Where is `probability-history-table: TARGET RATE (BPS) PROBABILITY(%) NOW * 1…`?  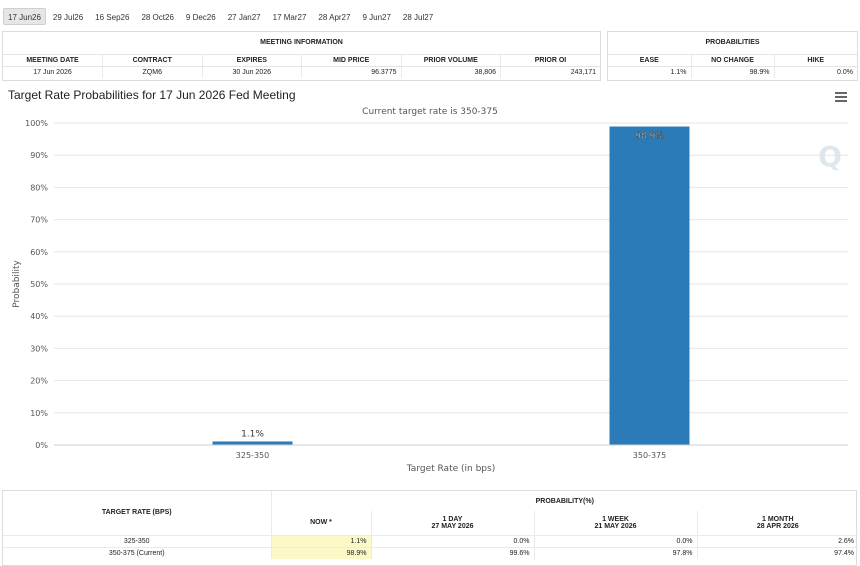
probability-history-table: TARGET RATE (BPS) PROBABILITY(%) NOW * 1… is located at coordinates (430, 528).